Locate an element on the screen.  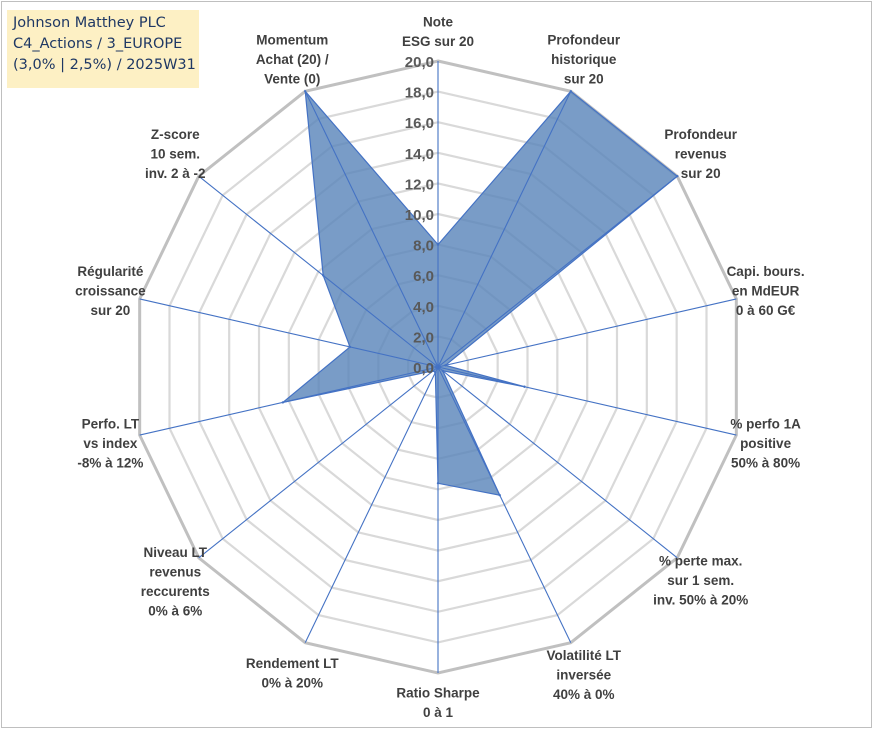
tick-label: 0,0 is located at coordinates (423, 368).